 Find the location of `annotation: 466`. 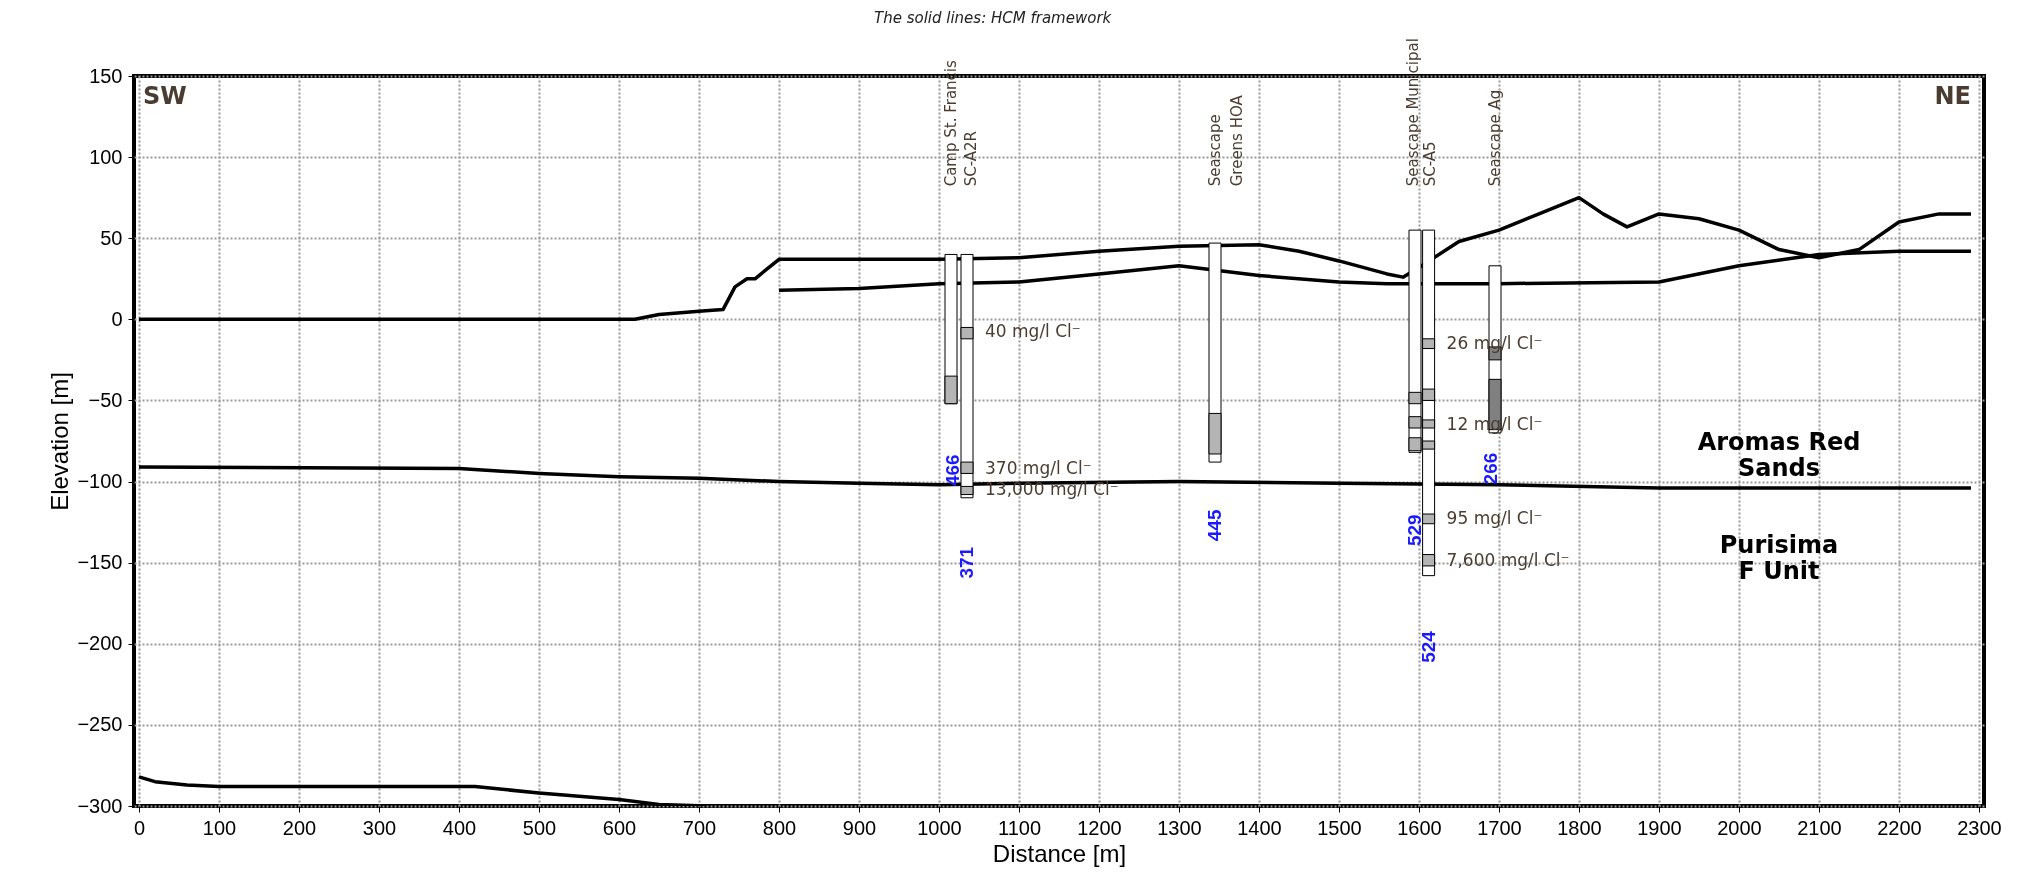

annotation: 466 is located at coordinates (952, 470).